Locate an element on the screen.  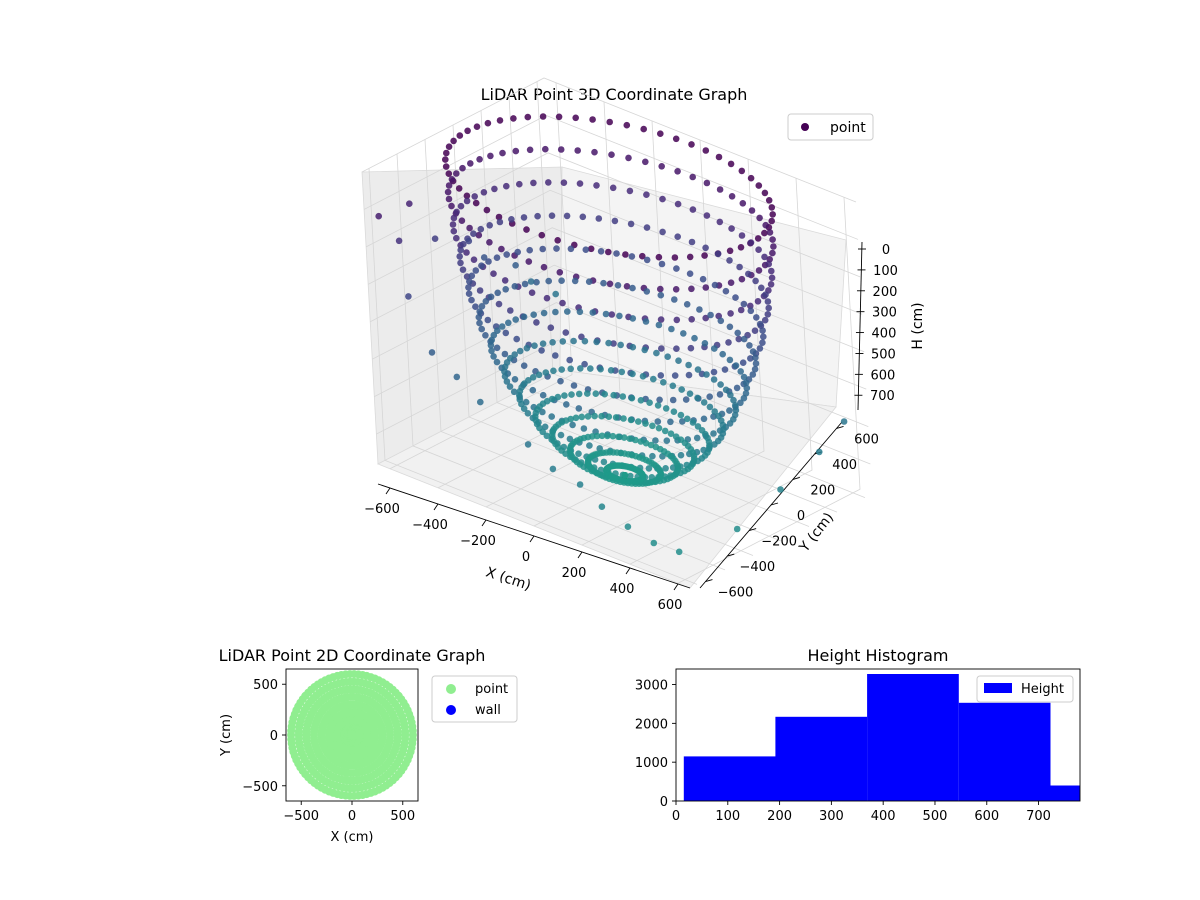
y-tick is located at coordinates (709, 581).